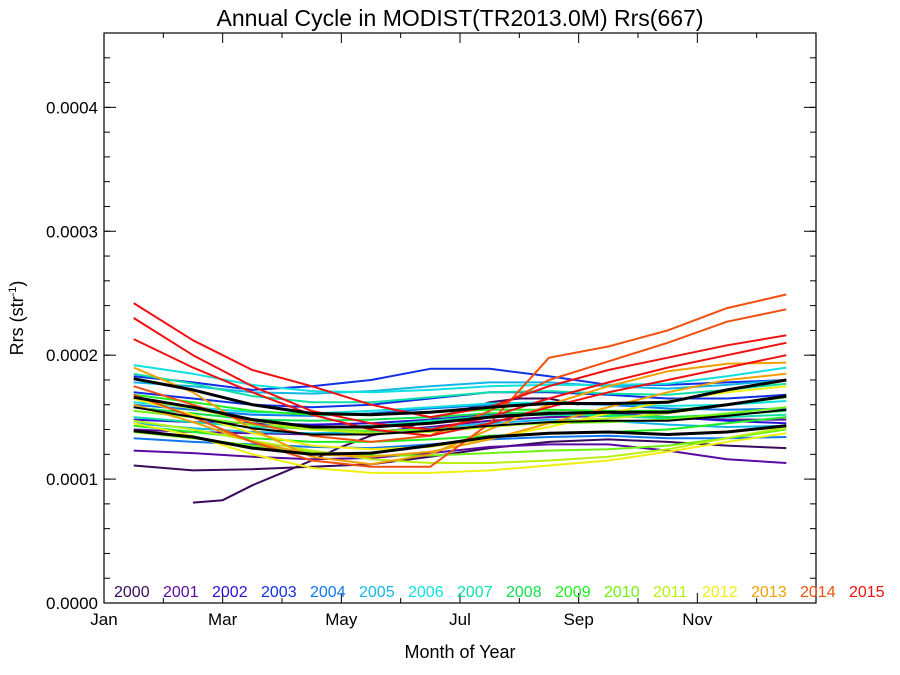  Describe the element at coordinates (573, 592) in the screenshot. I see `legend-entry-2009: 2009` at that location.